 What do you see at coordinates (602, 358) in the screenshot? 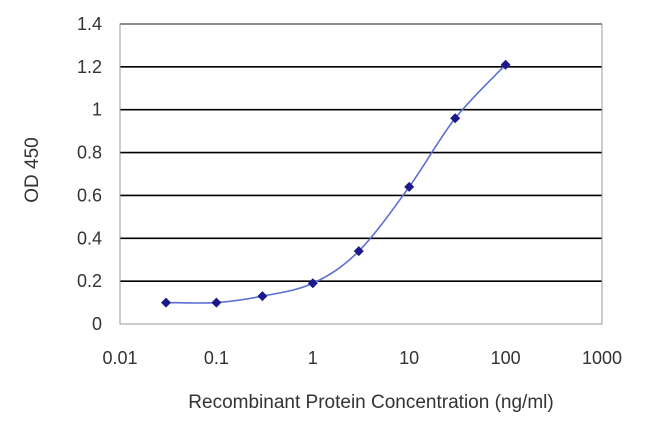
I see `x-tick-label: 1000` at bounding box center [602, 358].